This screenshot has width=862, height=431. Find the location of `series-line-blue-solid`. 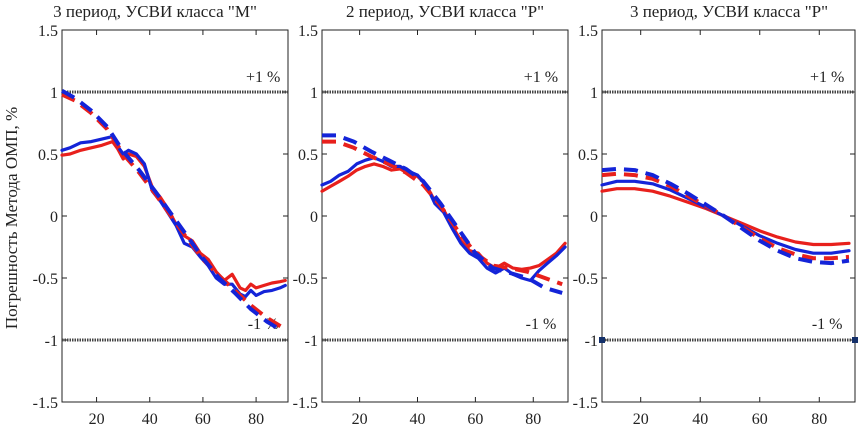

series-line-blue-solid is located at coordinates (443, 219).